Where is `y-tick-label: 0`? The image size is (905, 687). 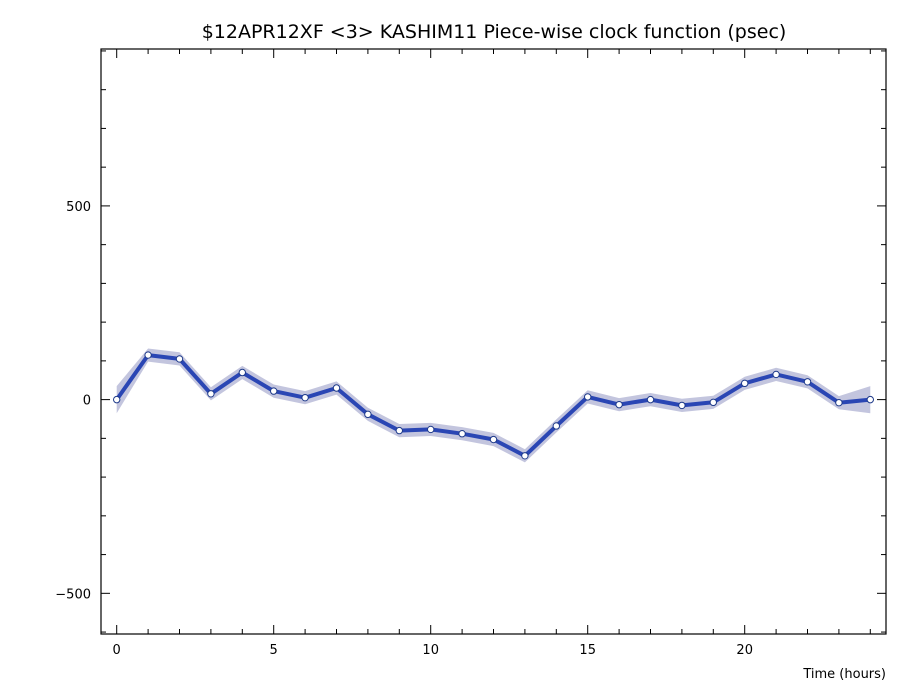
y-tick-label: 0 is located at coordinates (87, 401).